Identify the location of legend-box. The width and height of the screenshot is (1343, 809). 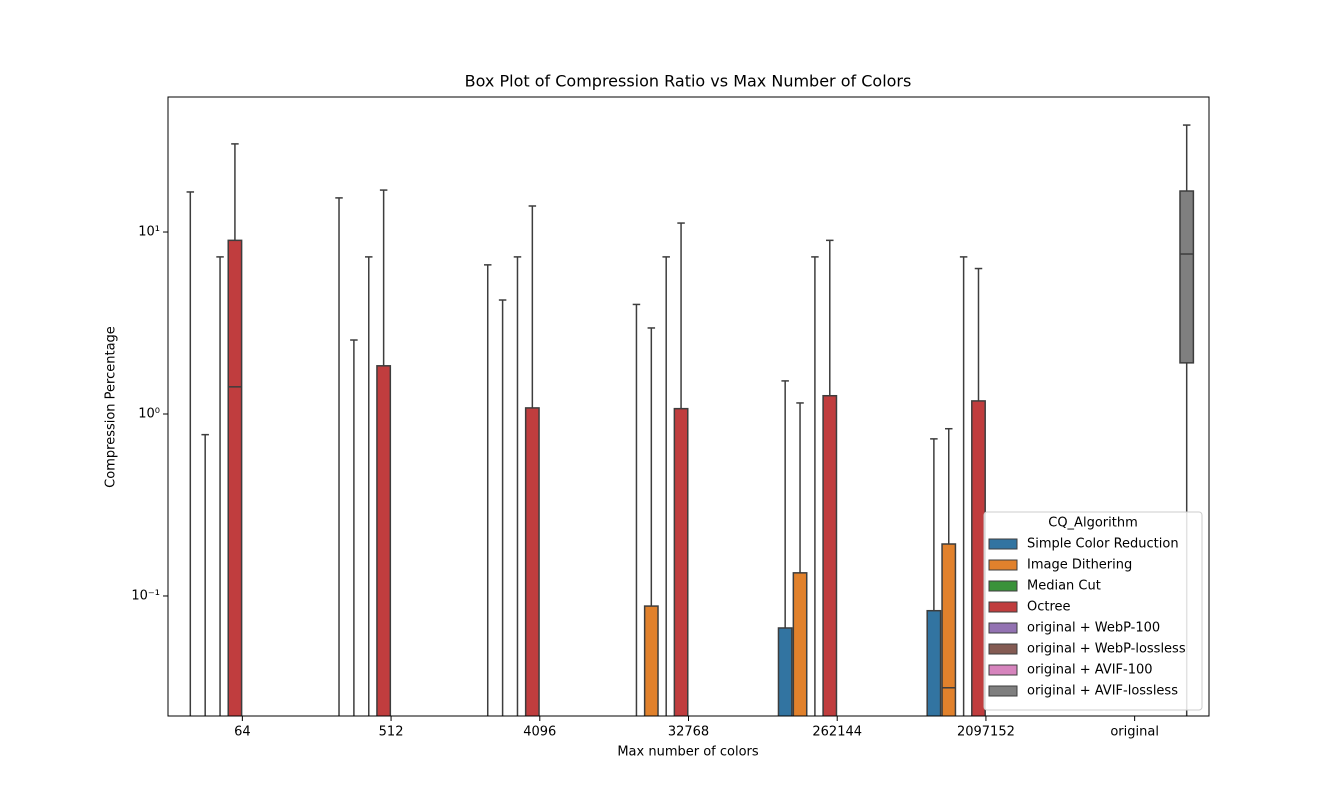
(1093, 611).